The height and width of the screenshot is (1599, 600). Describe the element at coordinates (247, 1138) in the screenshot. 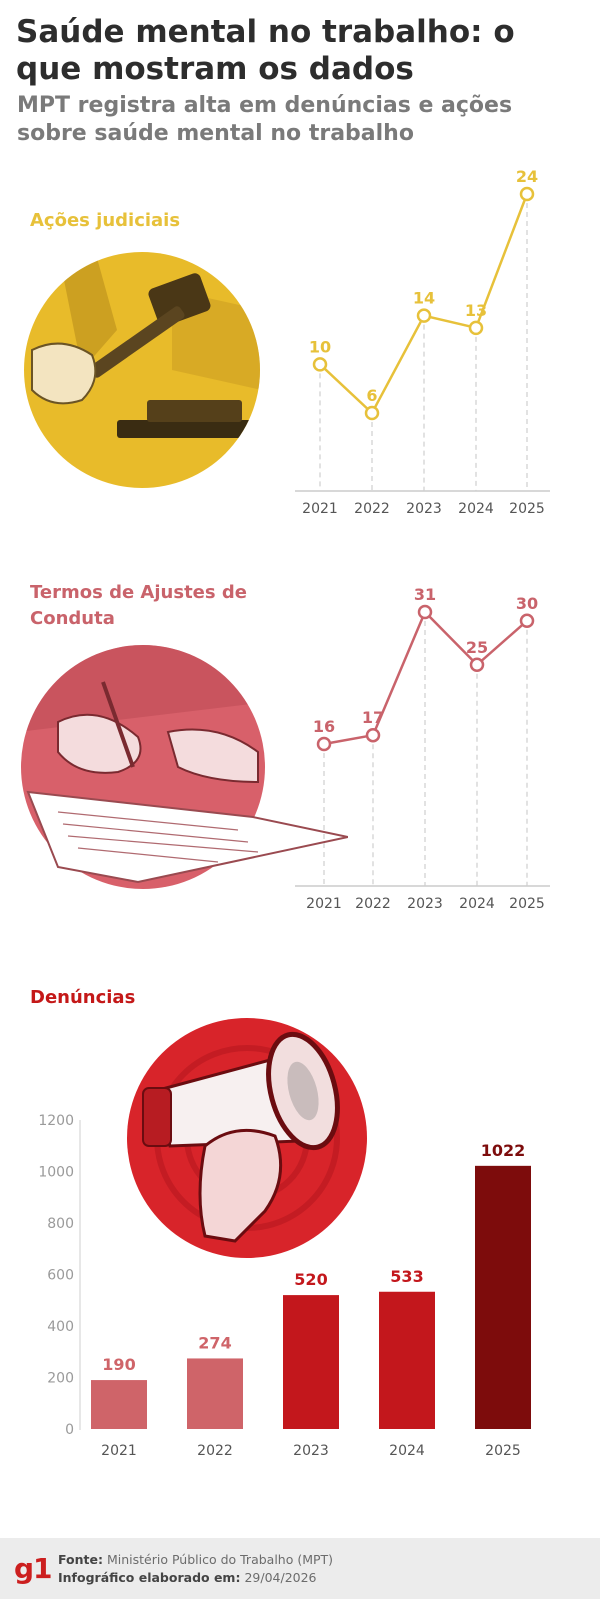

I see `megaphone-illustration` at that location.